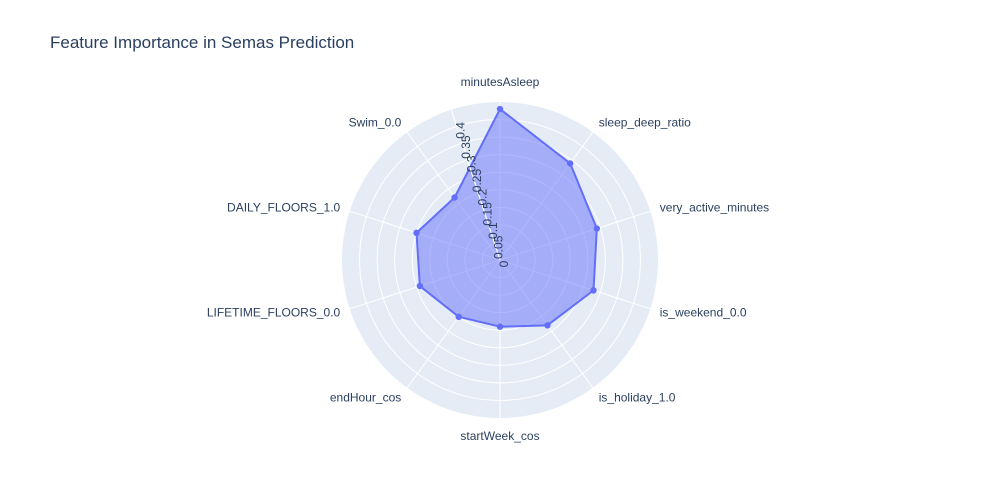 This screenshot has height=500, width=1000. What do you see at coordinates (504, 263) in the screenshot?
I see `radial-tick-label: 0` at bounding box center [504, 263].